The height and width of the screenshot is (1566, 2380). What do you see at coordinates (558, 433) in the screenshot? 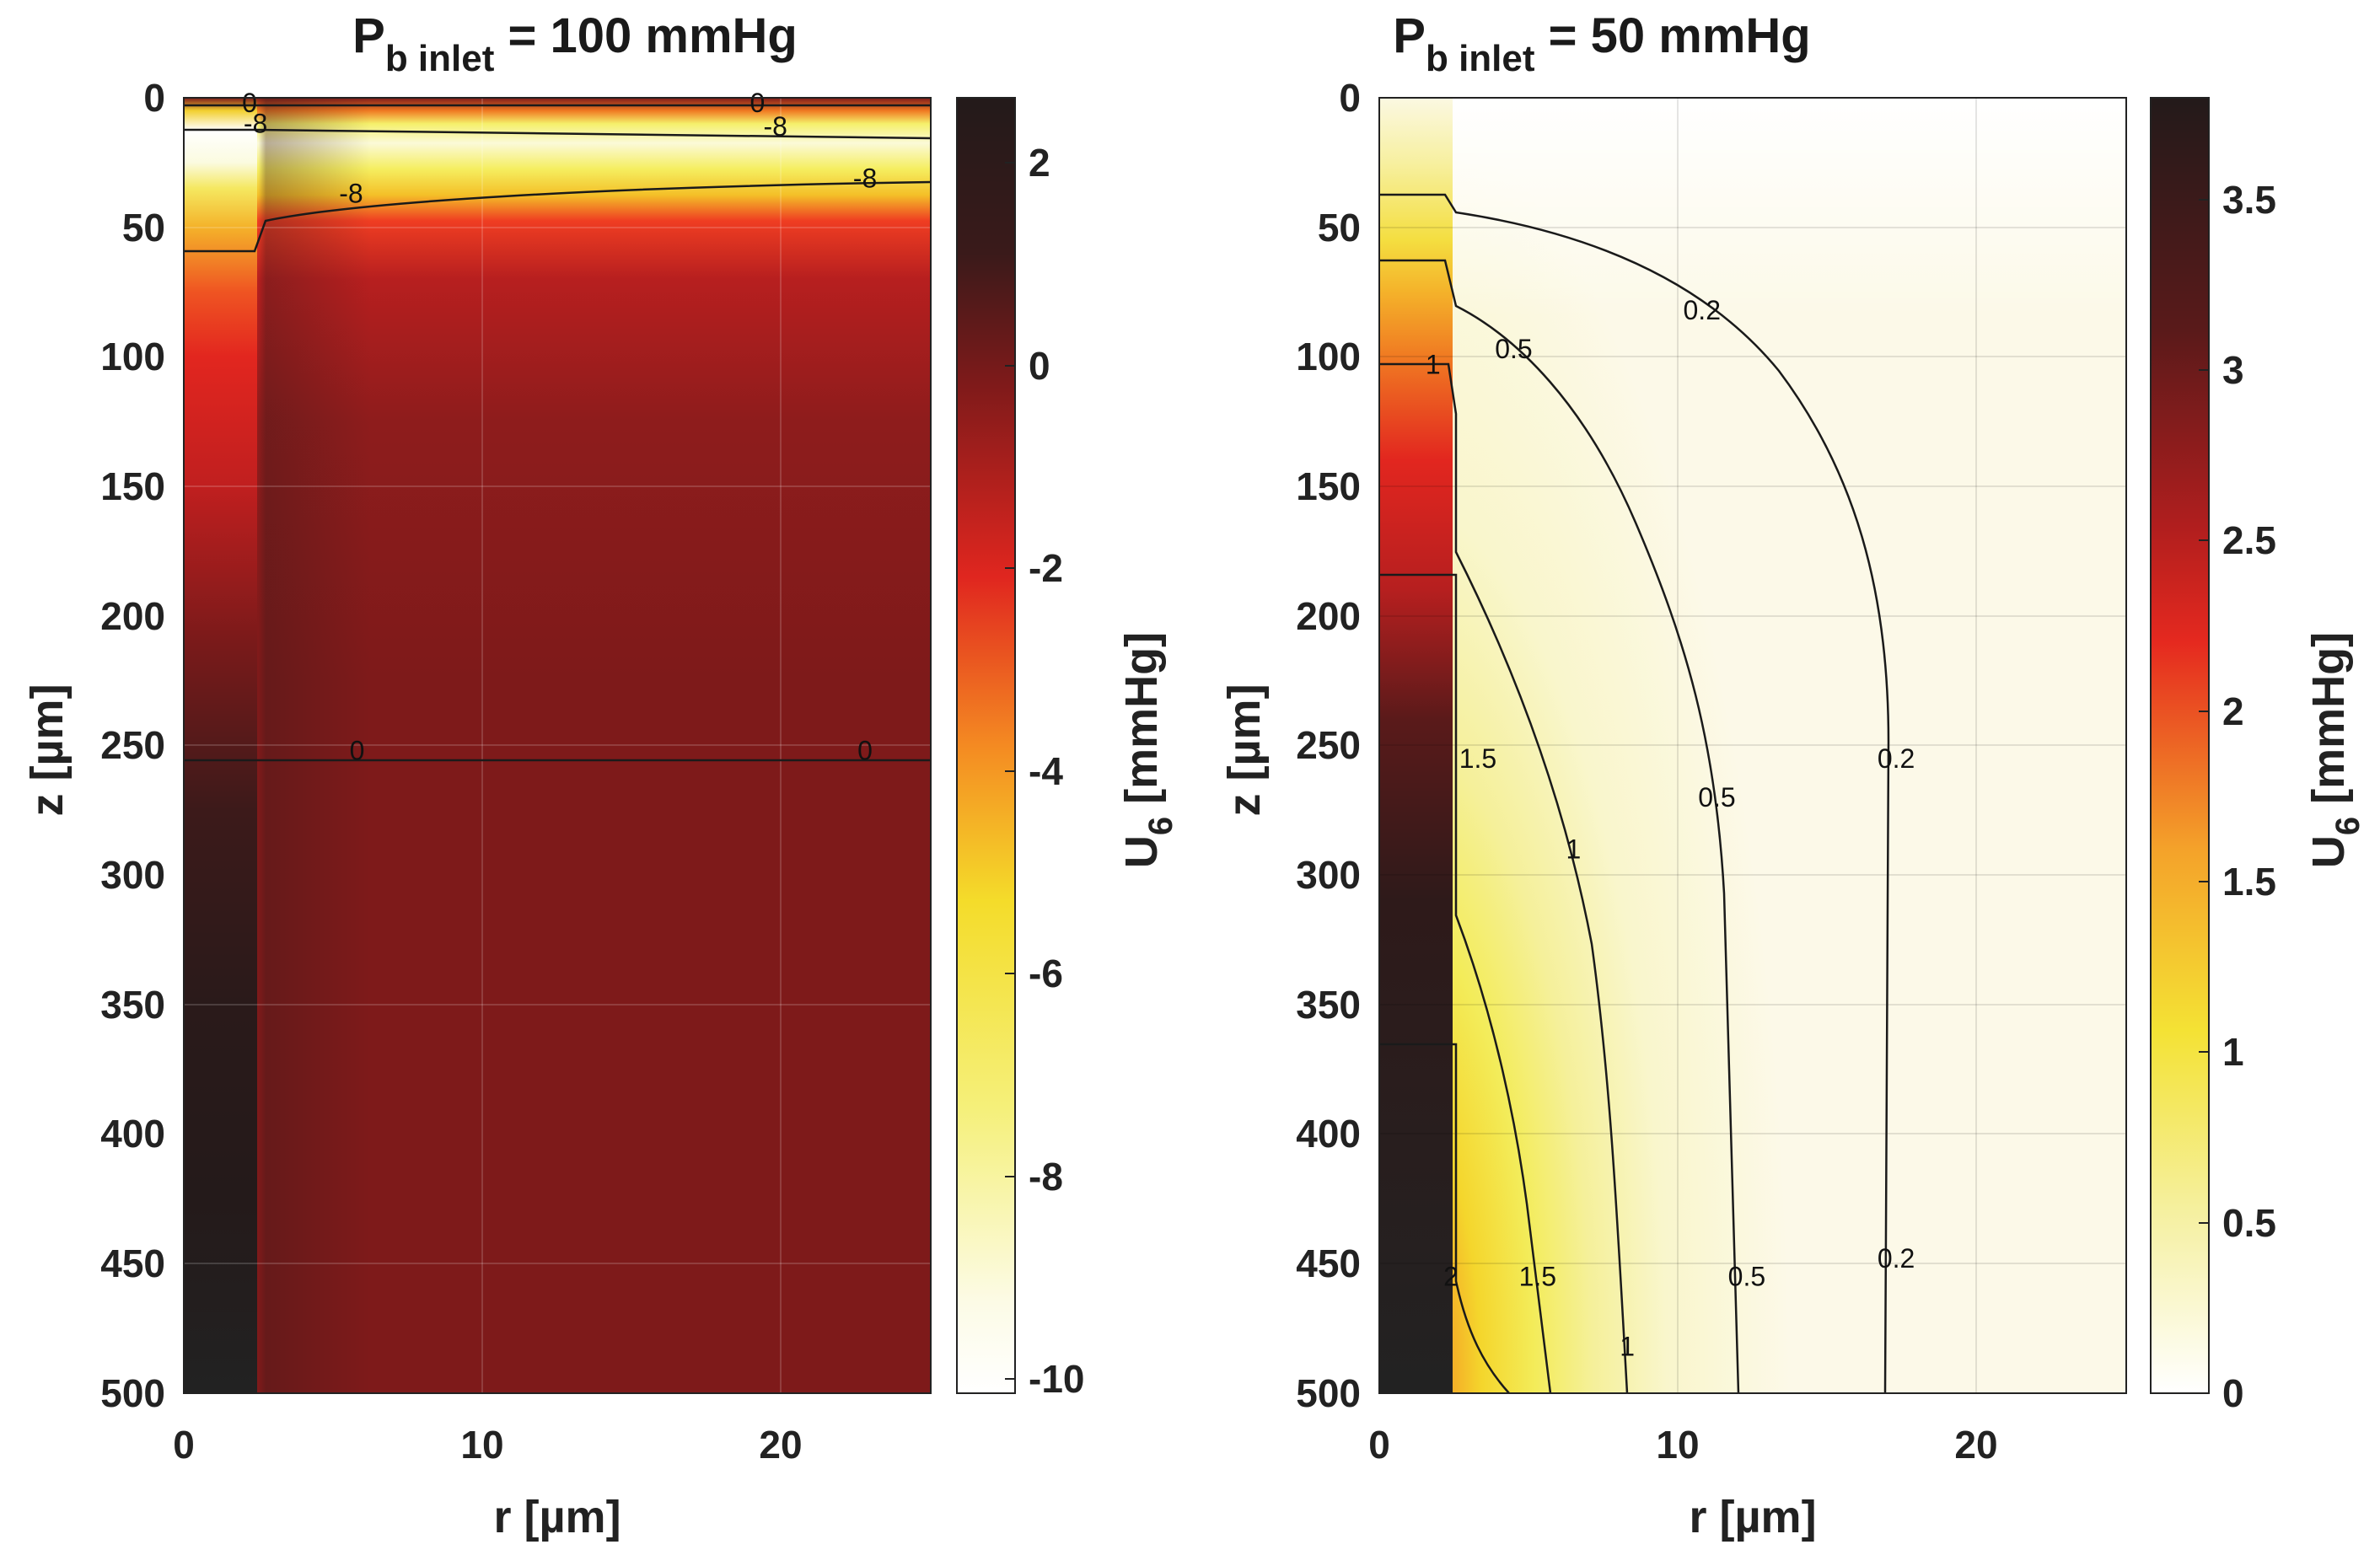
I see `left-contour-lines` at bounding box center [558, 433].